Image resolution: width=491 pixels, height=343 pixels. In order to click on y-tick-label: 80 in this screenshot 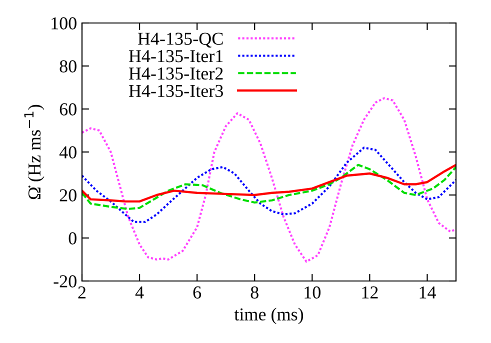, I will do `click(68, 66)`.